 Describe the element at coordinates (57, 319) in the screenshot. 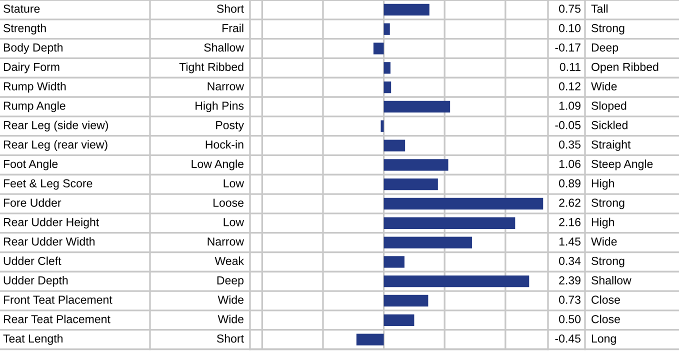

I see `y-tick-label: Rear Teat Placement` at that location.